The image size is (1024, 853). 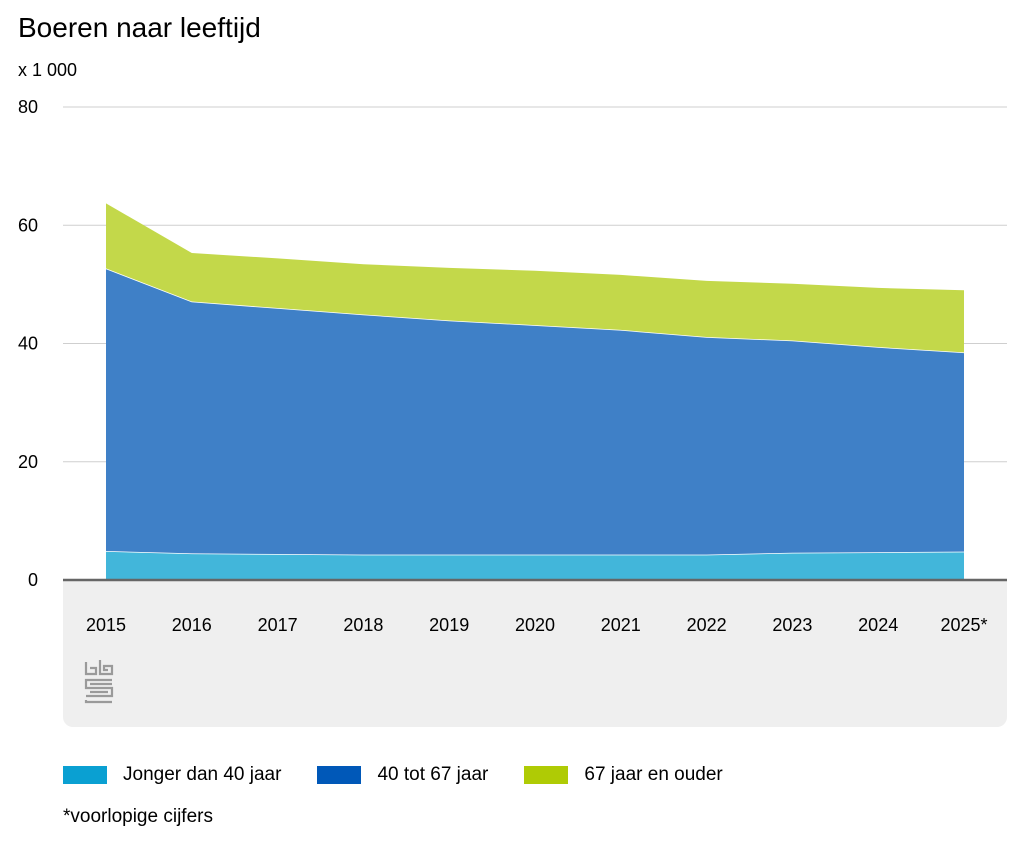 What do you see at coordinates (792, 625) in the screenshot?
I see `x-tick-label: 2023` at bounding box center [792, 625].